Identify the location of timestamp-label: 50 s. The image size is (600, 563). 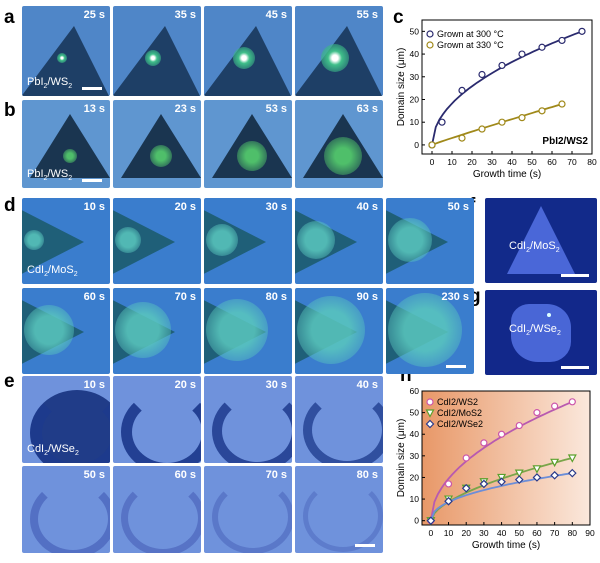
(94, 475).